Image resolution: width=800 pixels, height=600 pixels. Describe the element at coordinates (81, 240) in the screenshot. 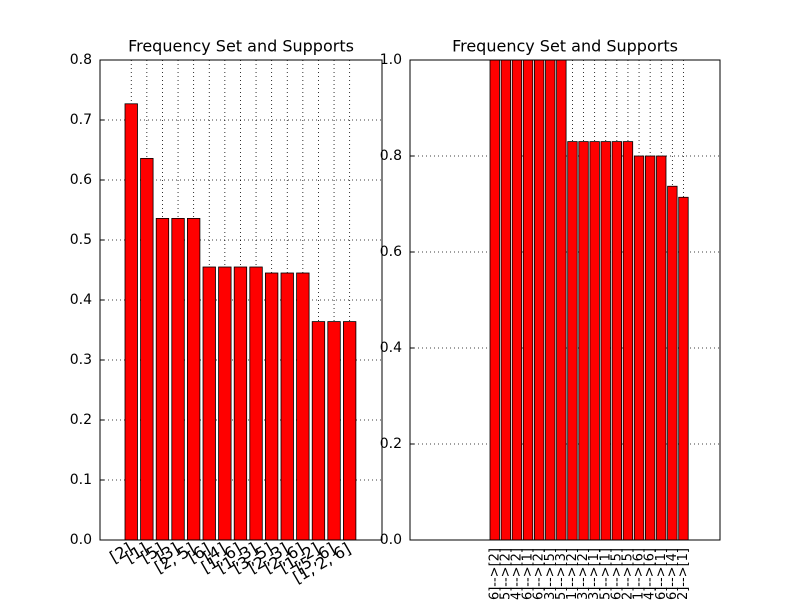

I see `y-tick-label: 0.5` at that location.